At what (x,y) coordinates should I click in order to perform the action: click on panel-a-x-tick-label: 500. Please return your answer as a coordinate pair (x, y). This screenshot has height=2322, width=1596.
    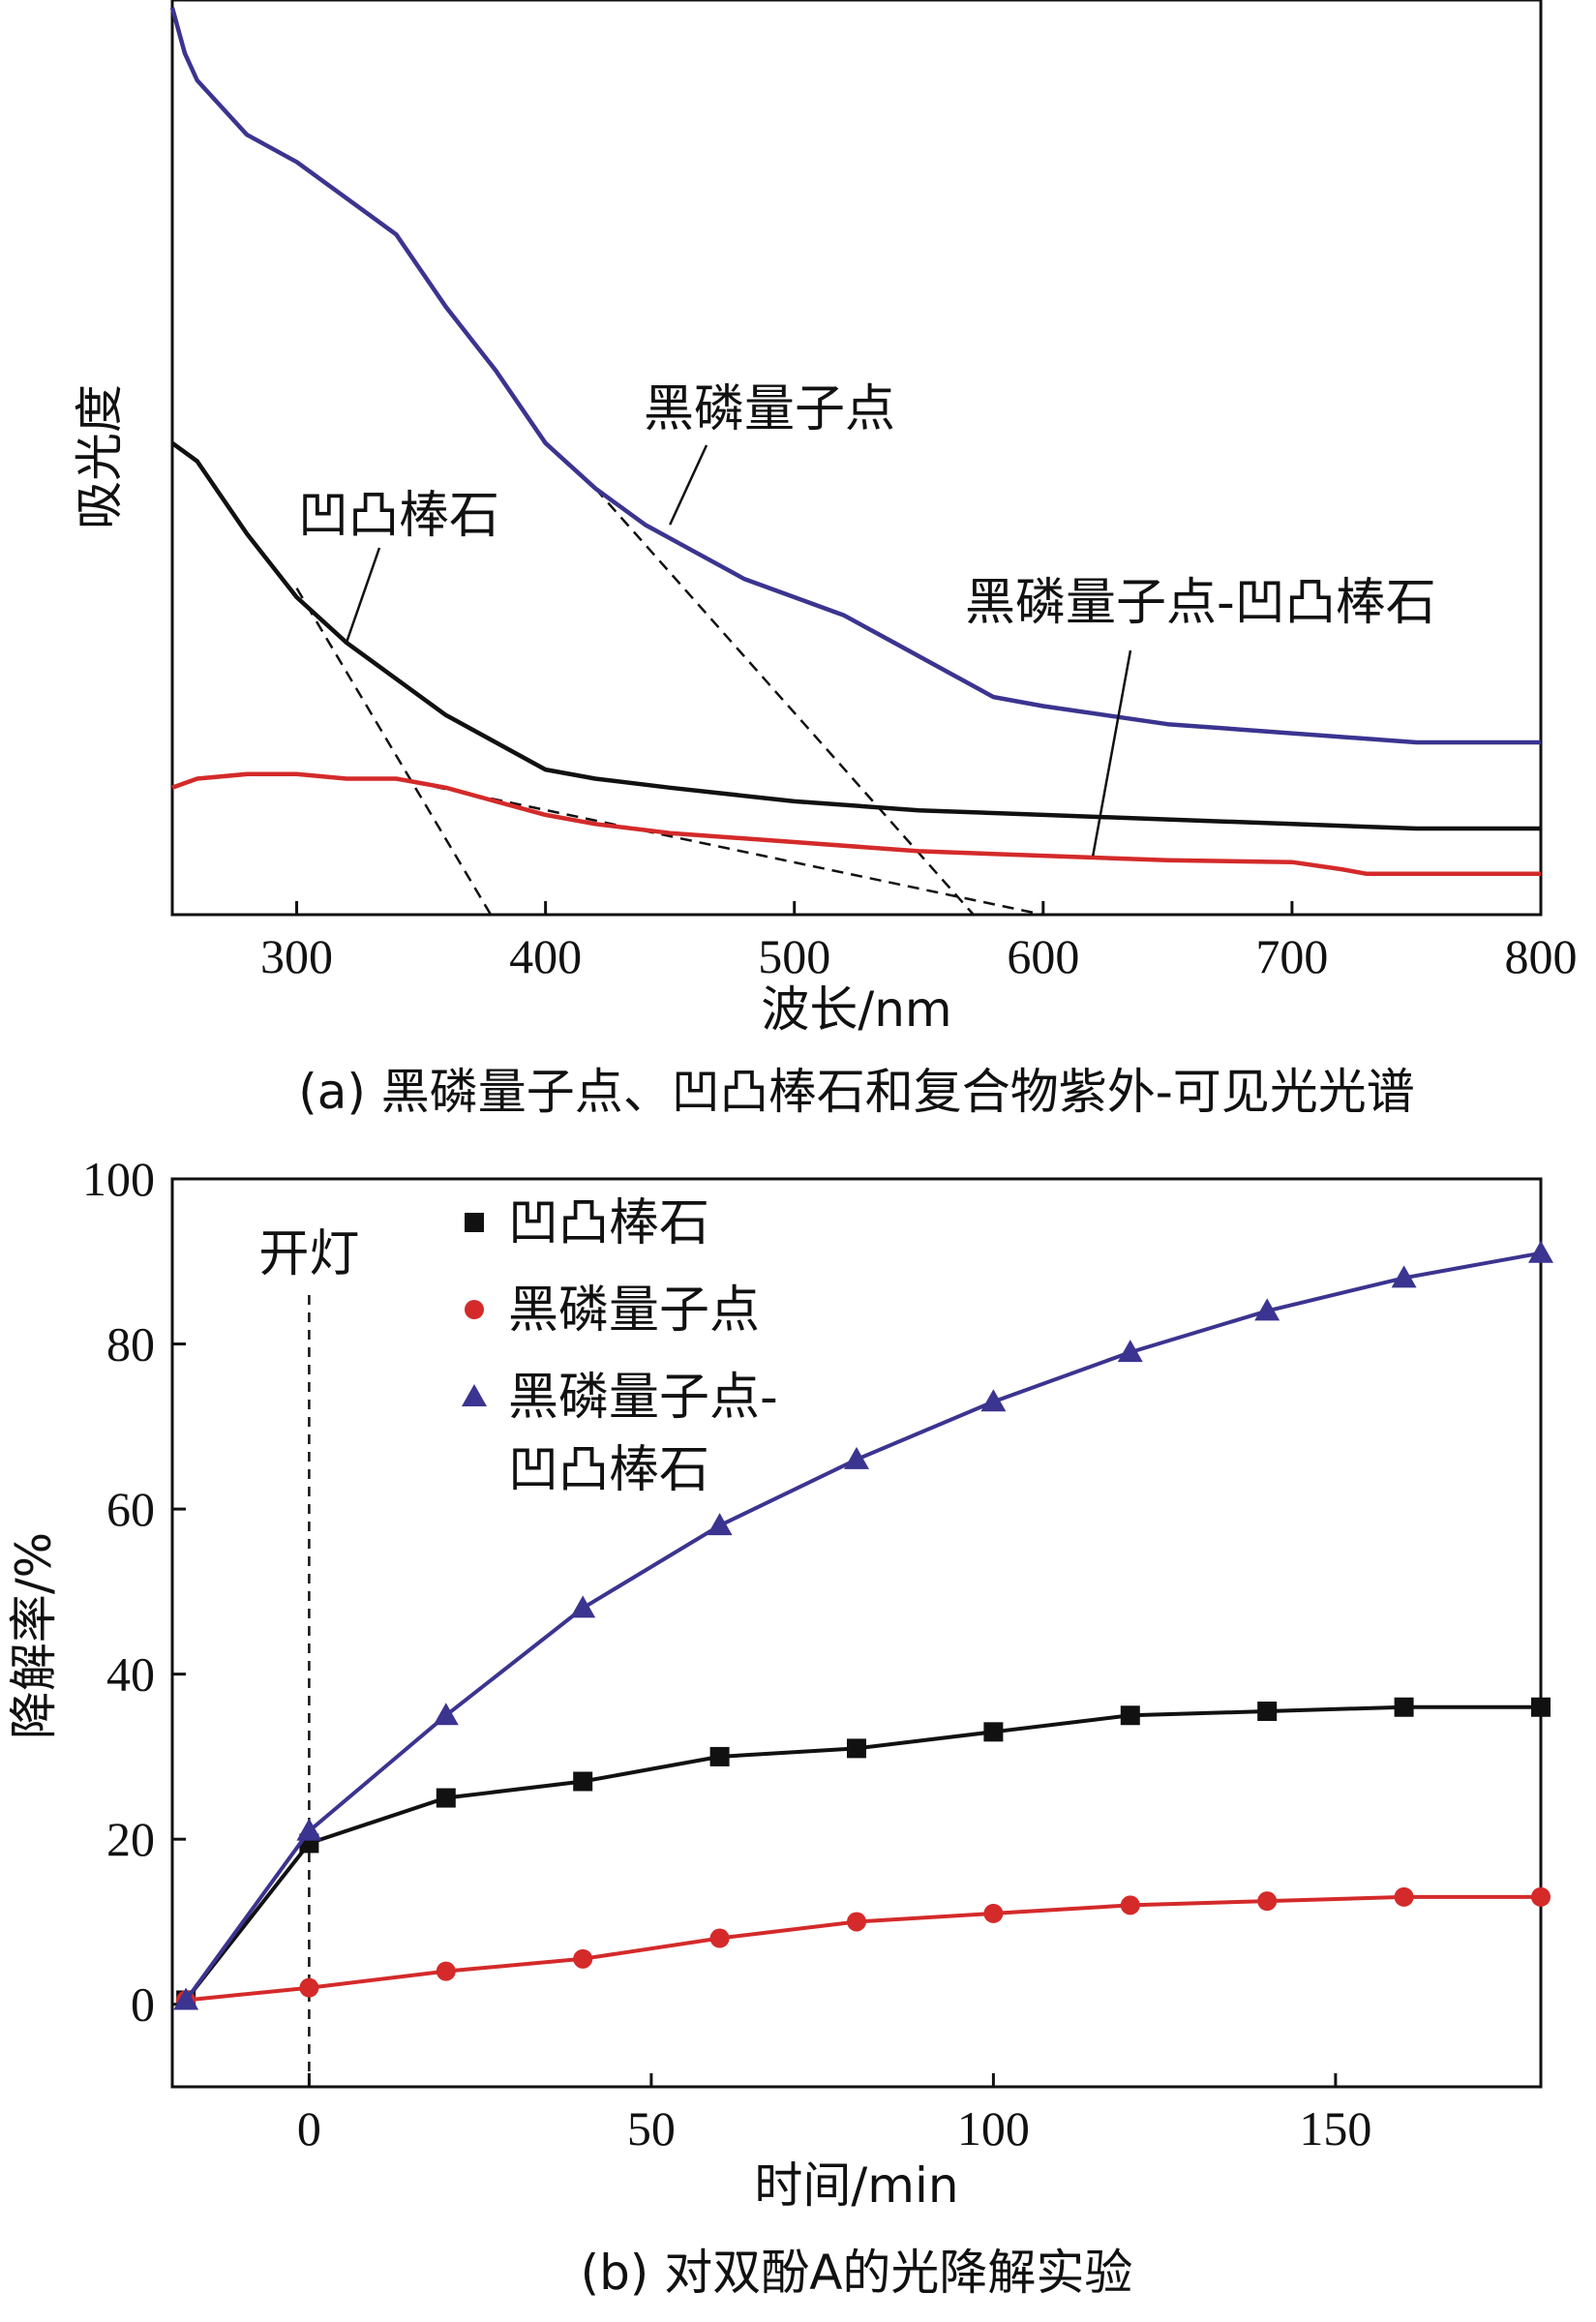
    Looking at the image, I should click on (794, 956).